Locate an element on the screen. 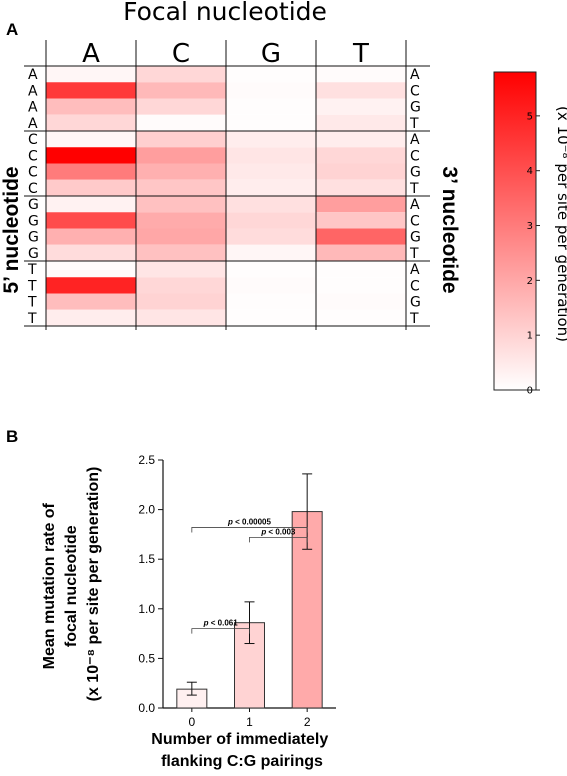 This screenshot has width=567, height=776. colorbar-tick-label: 2 is located at coordinates (530, 281).